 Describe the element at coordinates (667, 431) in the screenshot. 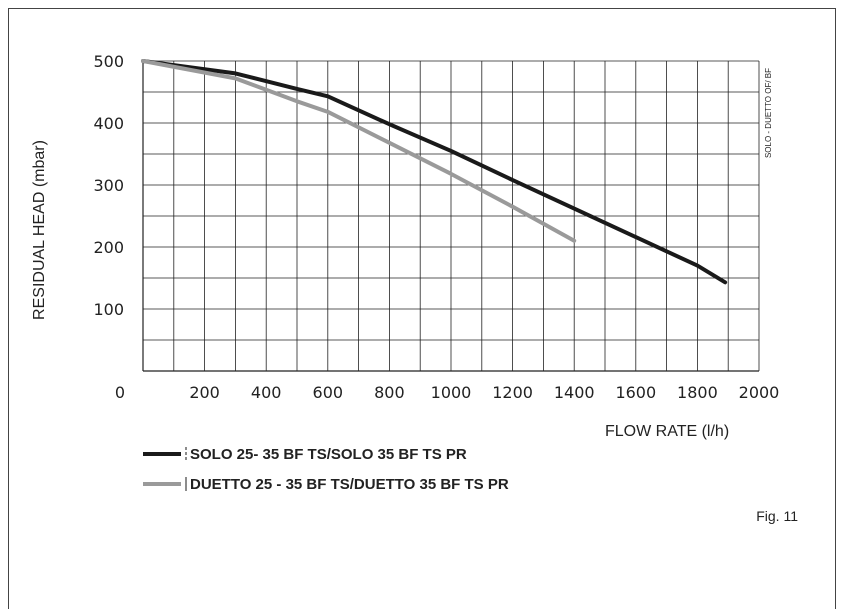

I see `x-axis-label: FLOW RATE (l/h)` at that location.